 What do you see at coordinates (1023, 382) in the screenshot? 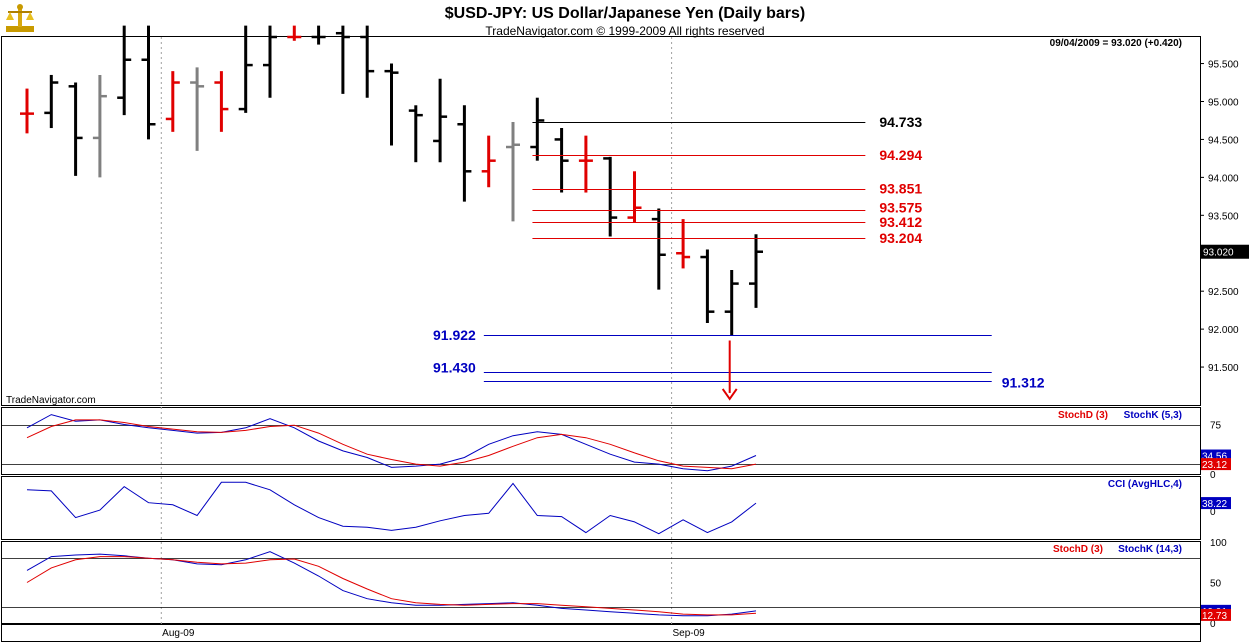
I see `level-label: 91.312` at bounding box center [1023, 382].